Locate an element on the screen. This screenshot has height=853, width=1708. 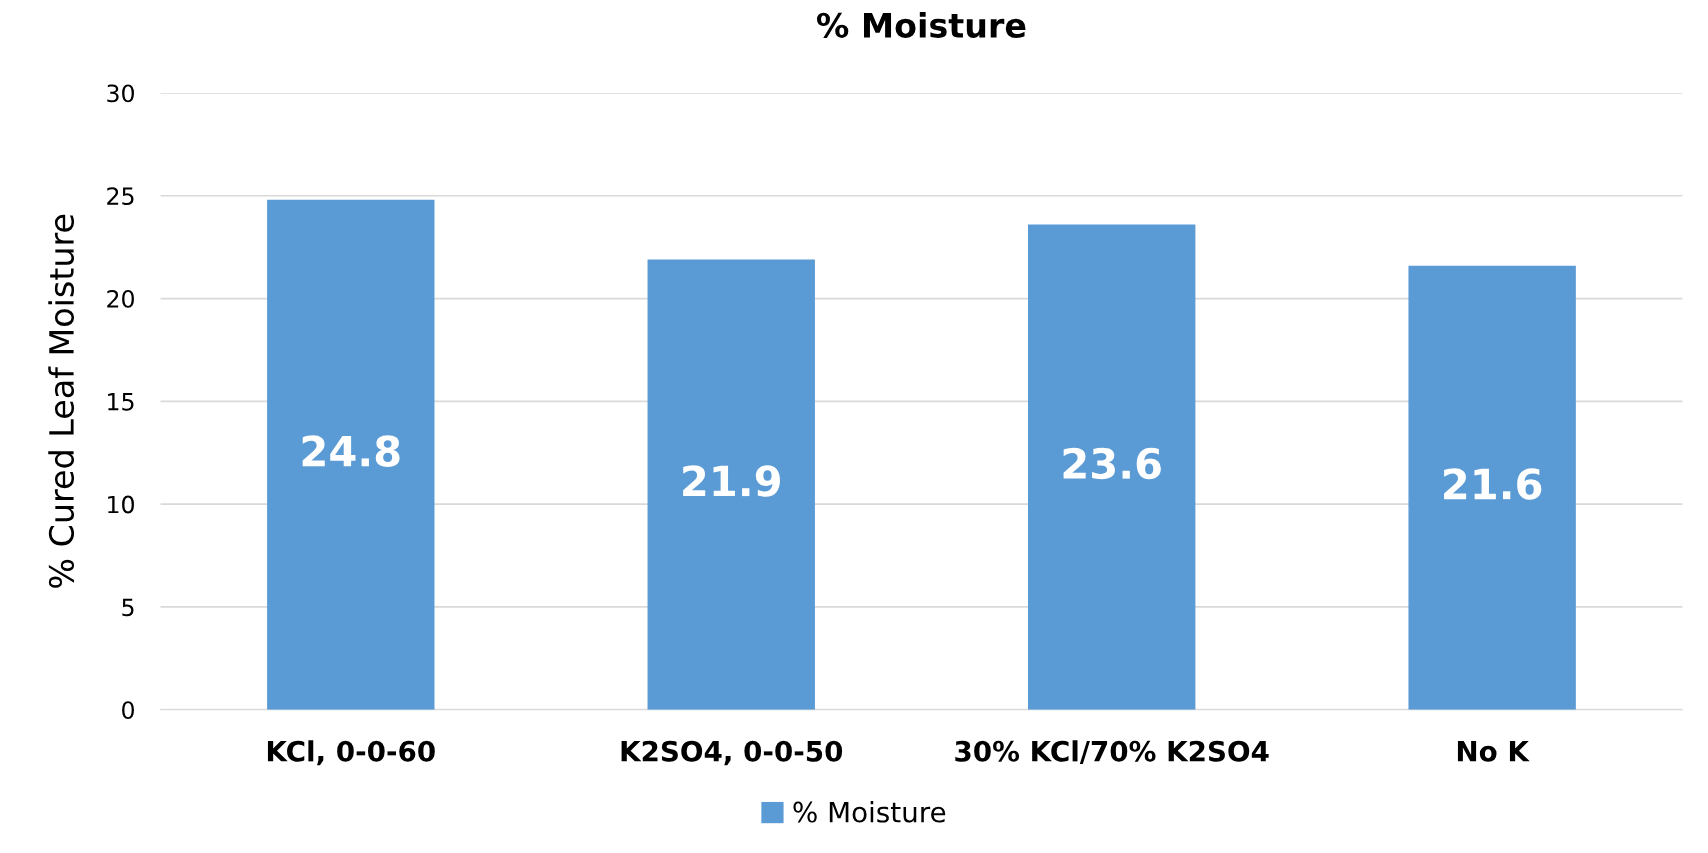
data-label: 21.6 is located at coordinates (1493, 484).